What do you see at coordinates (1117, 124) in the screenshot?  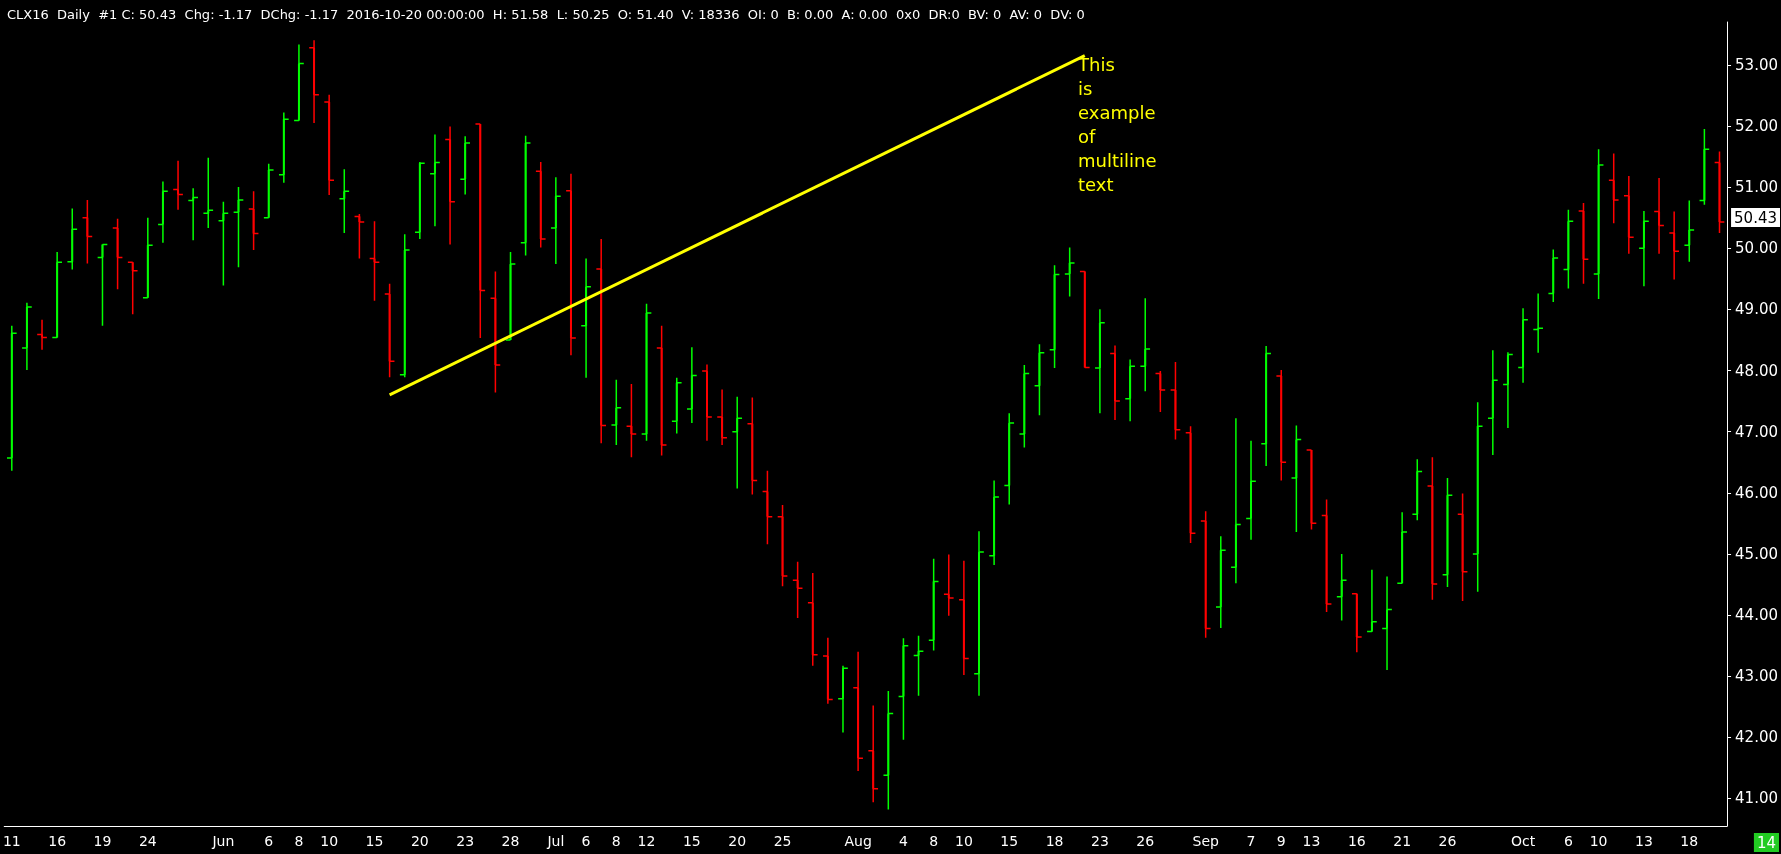 I see `annotation: This is example of multiline text` at bounding box center [1117, 124].